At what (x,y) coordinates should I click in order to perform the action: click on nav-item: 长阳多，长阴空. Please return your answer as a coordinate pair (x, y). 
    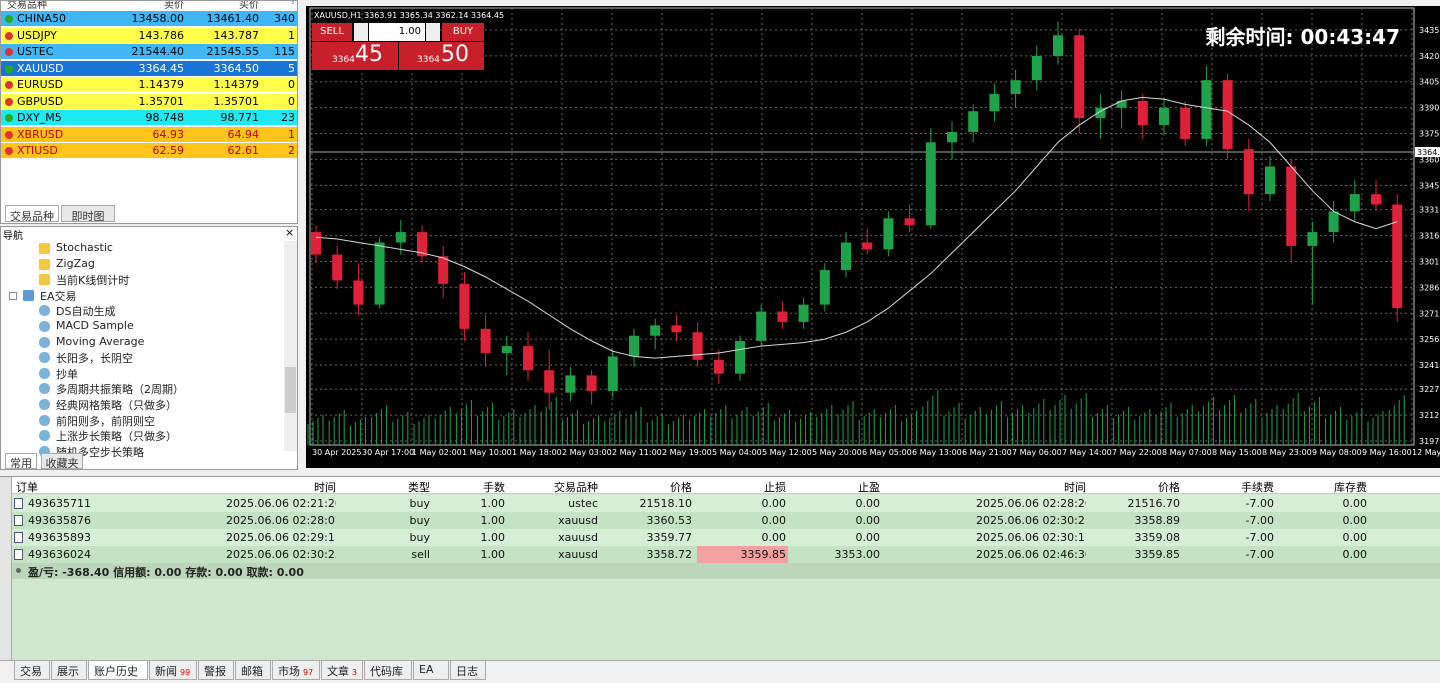
    Looking at the image, I should click on (94, 359).